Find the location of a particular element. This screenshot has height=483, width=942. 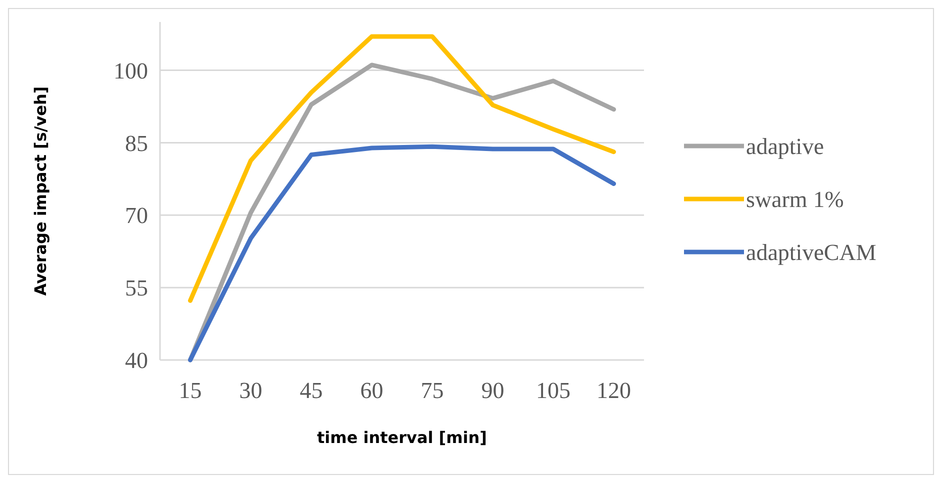

x-tick-label: 120 is located at coordinates (613, 390).